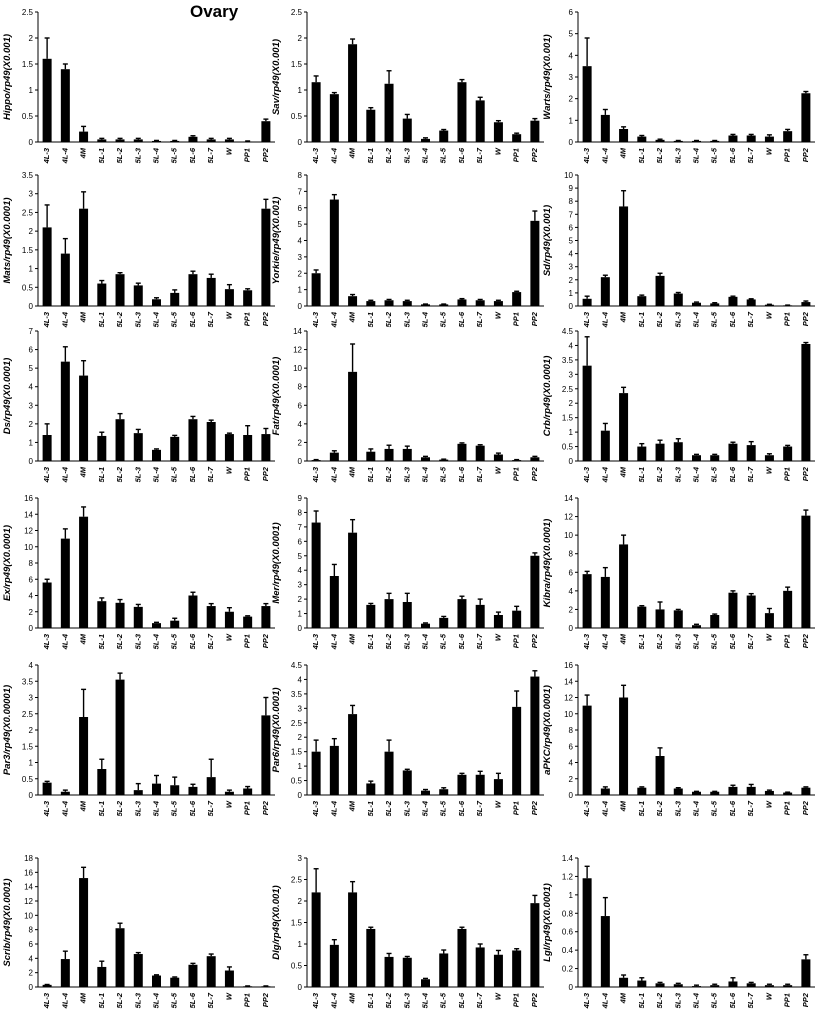  I want to click on y-tick-label: 1.5, so click(297, 752).